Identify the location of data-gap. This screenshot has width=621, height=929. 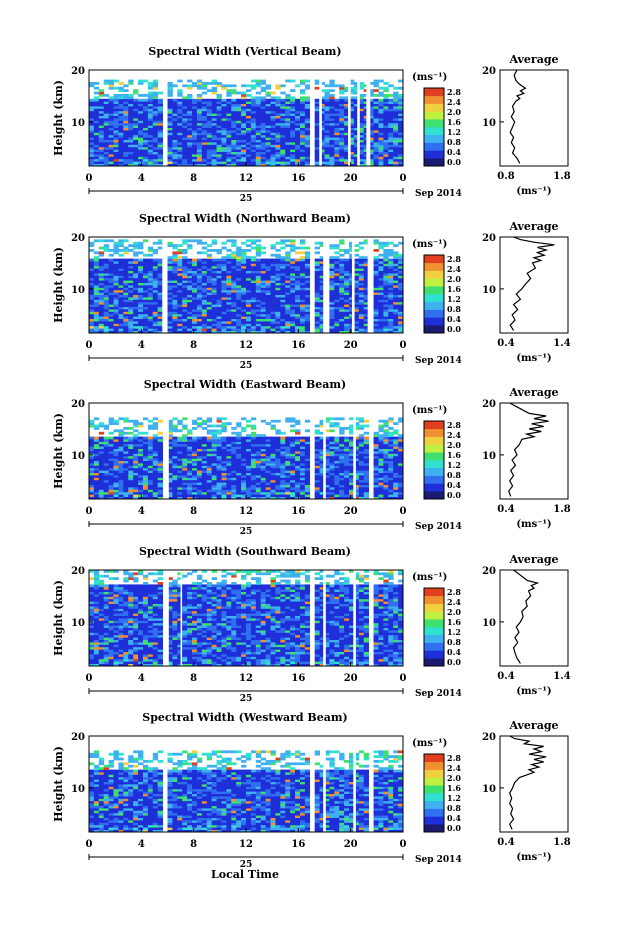
(358, 118).